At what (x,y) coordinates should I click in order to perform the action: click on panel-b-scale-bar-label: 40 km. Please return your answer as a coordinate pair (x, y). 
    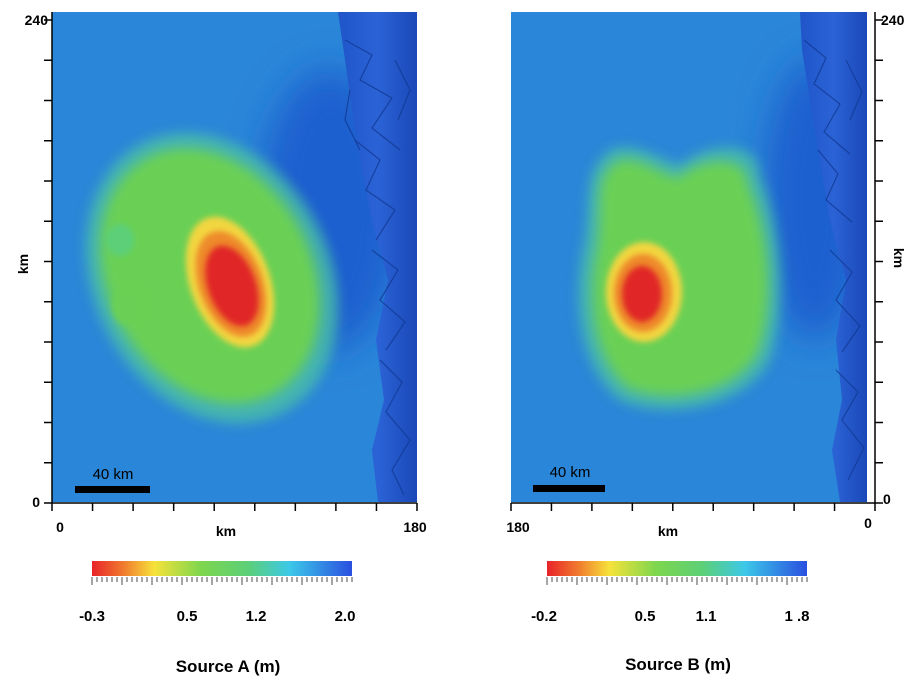
    Looking at the image, I should click on (570, 472).